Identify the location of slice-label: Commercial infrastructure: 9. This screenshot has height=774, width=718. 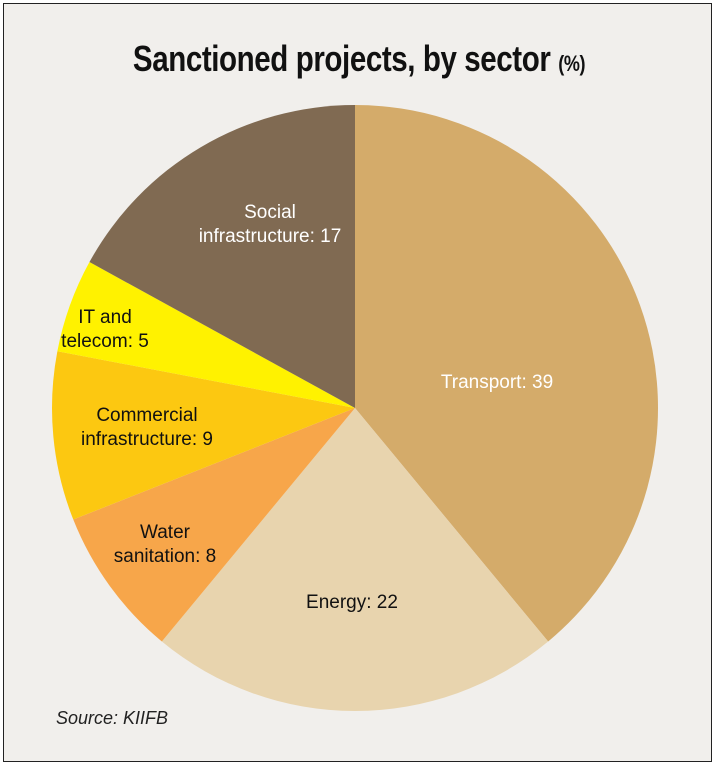
(147, 427).